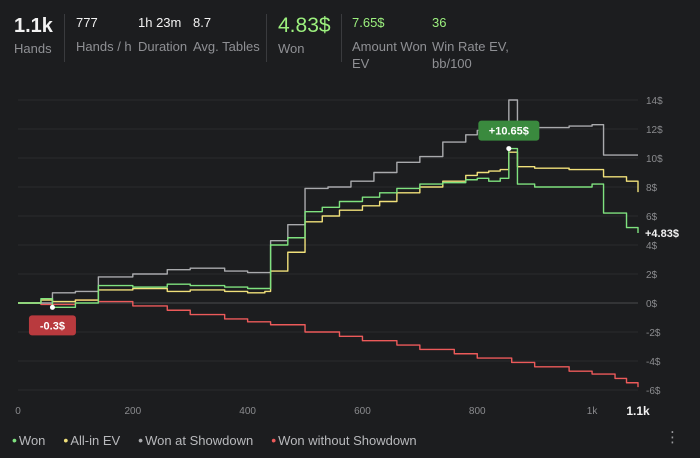 This screenshot has width=700, height=458. I want to click on legend-item-won-at-showdown: • Won at Showdown, so click(195, 440).